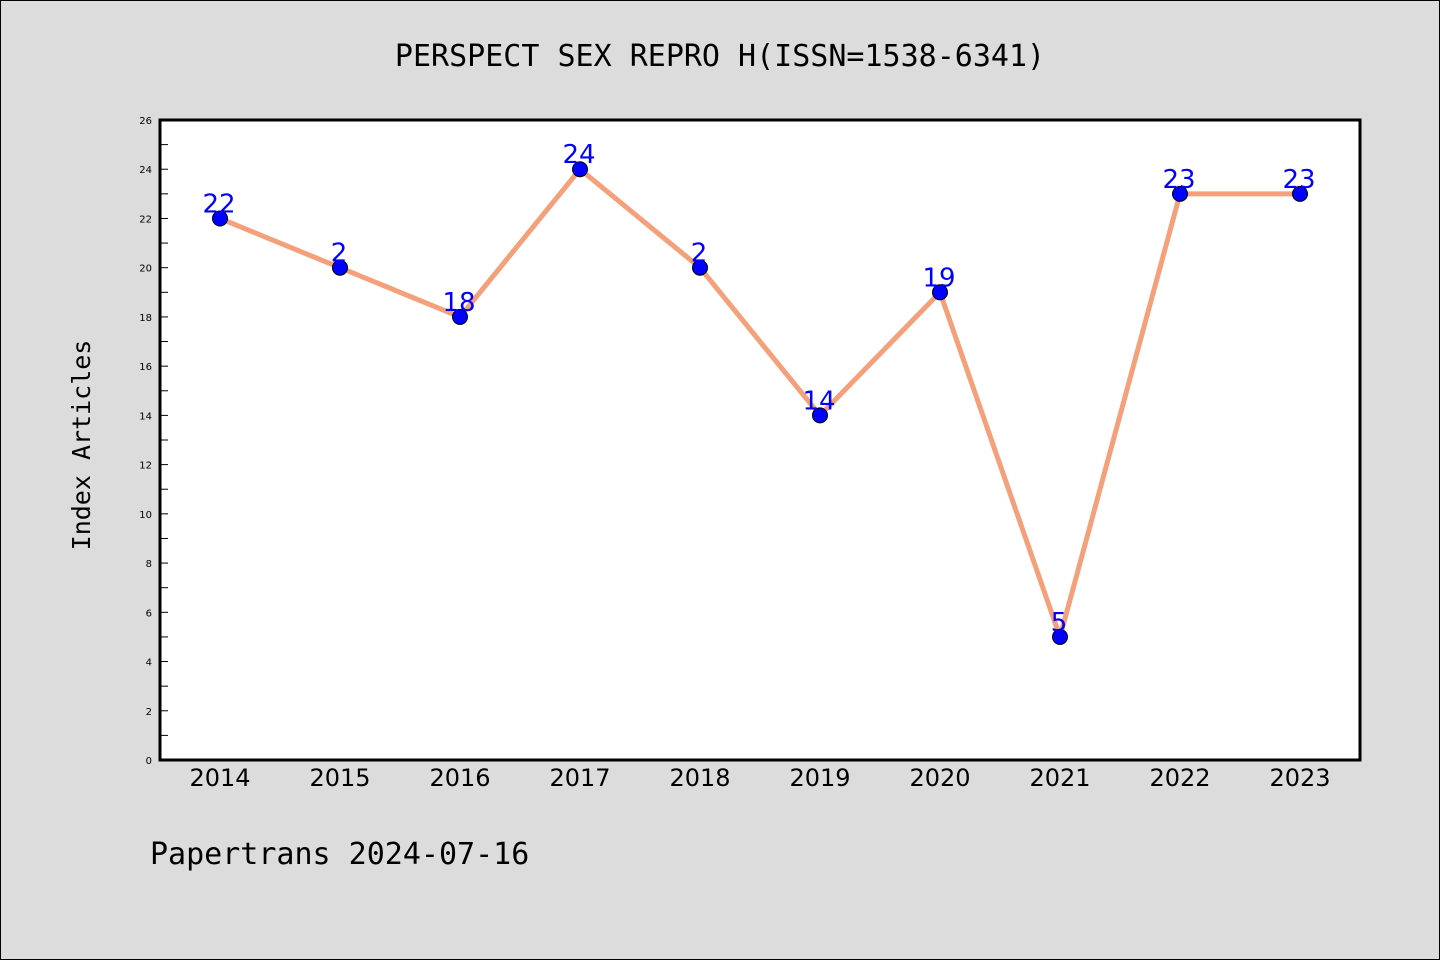 Image resolution: width=1440 pixels, height=960 pixels. I want to click on y-tick-label: 24, so click(145, 170).